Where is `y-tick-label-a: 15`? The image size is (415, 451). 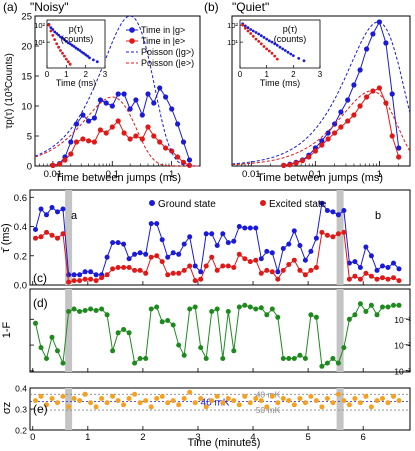
y-tick-label-a: 15 is located at coordinates (26, 77).